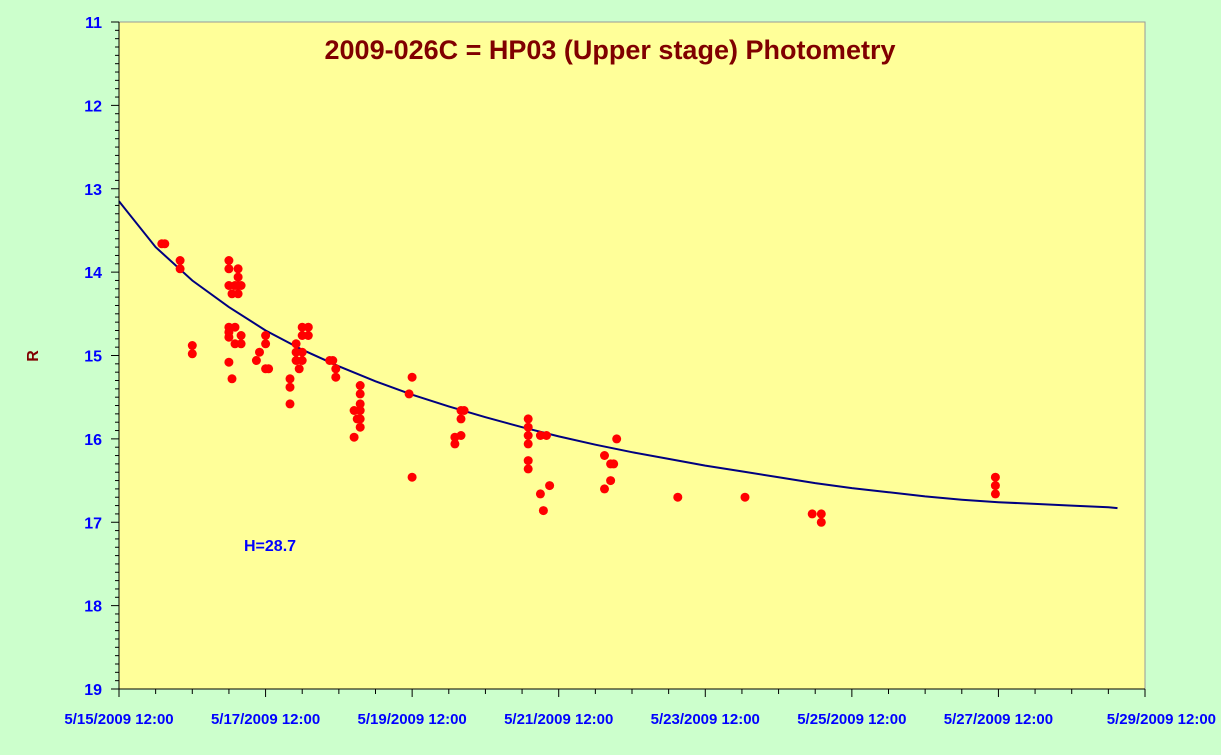 This screenshot has height=755, width=1221. What do you see at coordinates (93, 273) in the screenshot?
I see `y-tick-label: 14` at bounding box center [93, 273].